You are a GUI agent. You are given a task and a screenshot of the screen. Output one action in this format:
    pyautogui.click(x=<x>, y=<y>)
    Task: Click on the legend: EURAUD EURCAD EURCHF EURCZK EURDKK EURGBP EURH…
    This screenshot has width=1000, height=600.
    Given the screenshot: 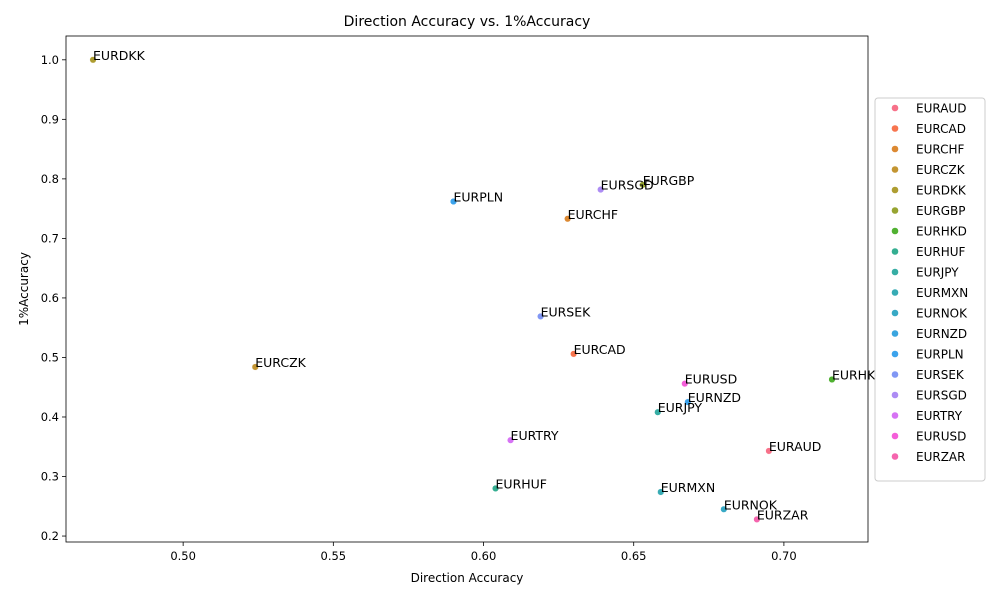 What is the action you would take?
    pyautogui.click(x=930, y=289)
    